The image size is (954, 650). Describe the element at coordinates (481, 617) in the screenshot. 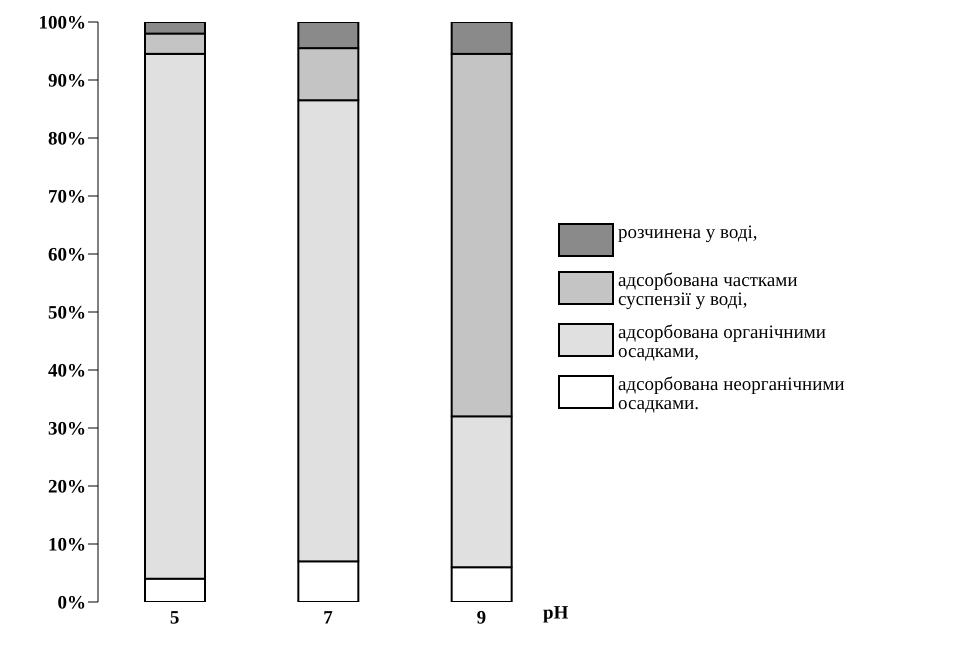

I see `x-tick-label: 9` at that location.